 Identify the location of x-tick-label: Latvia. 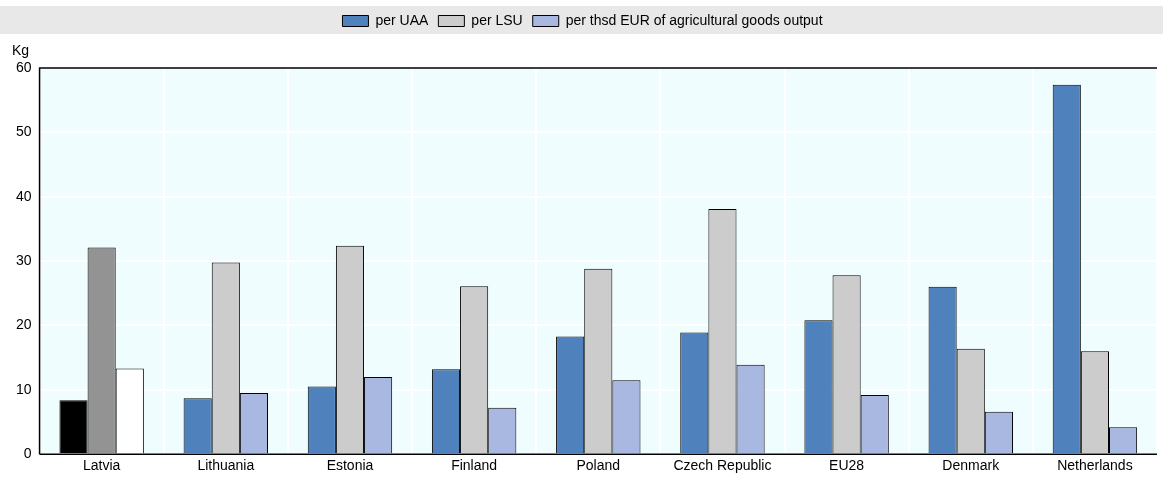
(101, 465).